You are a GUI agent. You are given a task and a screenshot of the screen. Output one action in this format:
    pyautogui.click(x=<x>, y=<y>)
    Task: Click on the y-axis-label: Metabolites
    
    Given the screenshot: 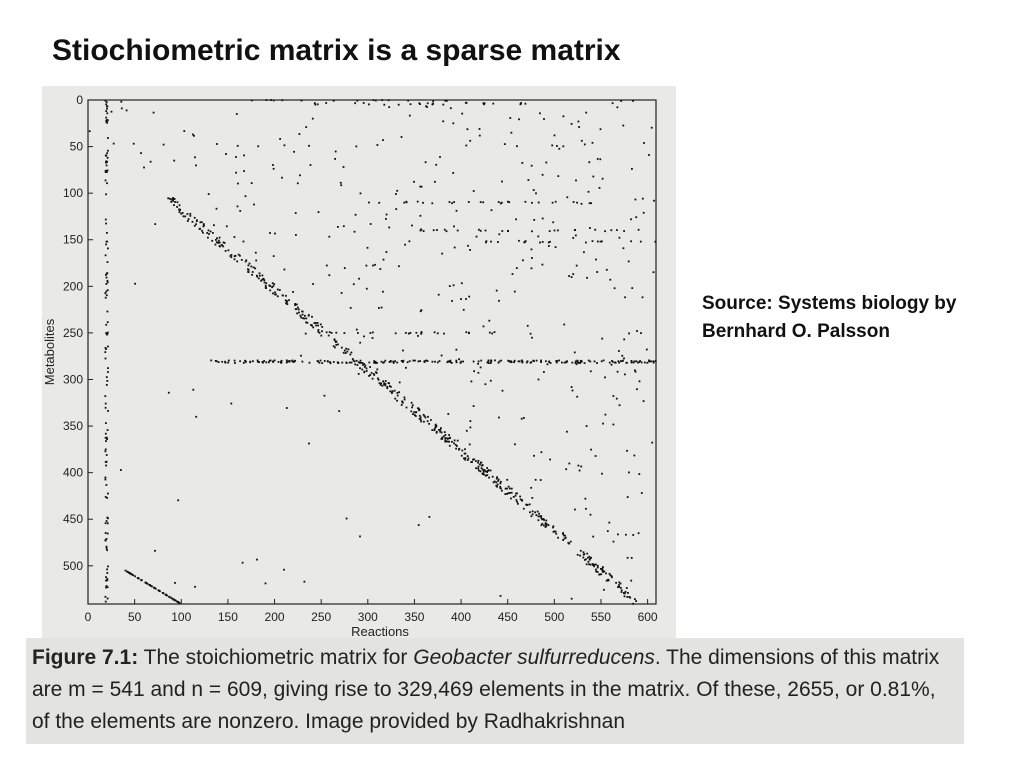 What is the action you would take?
    pyautogui.click(x=49, y=351)
    